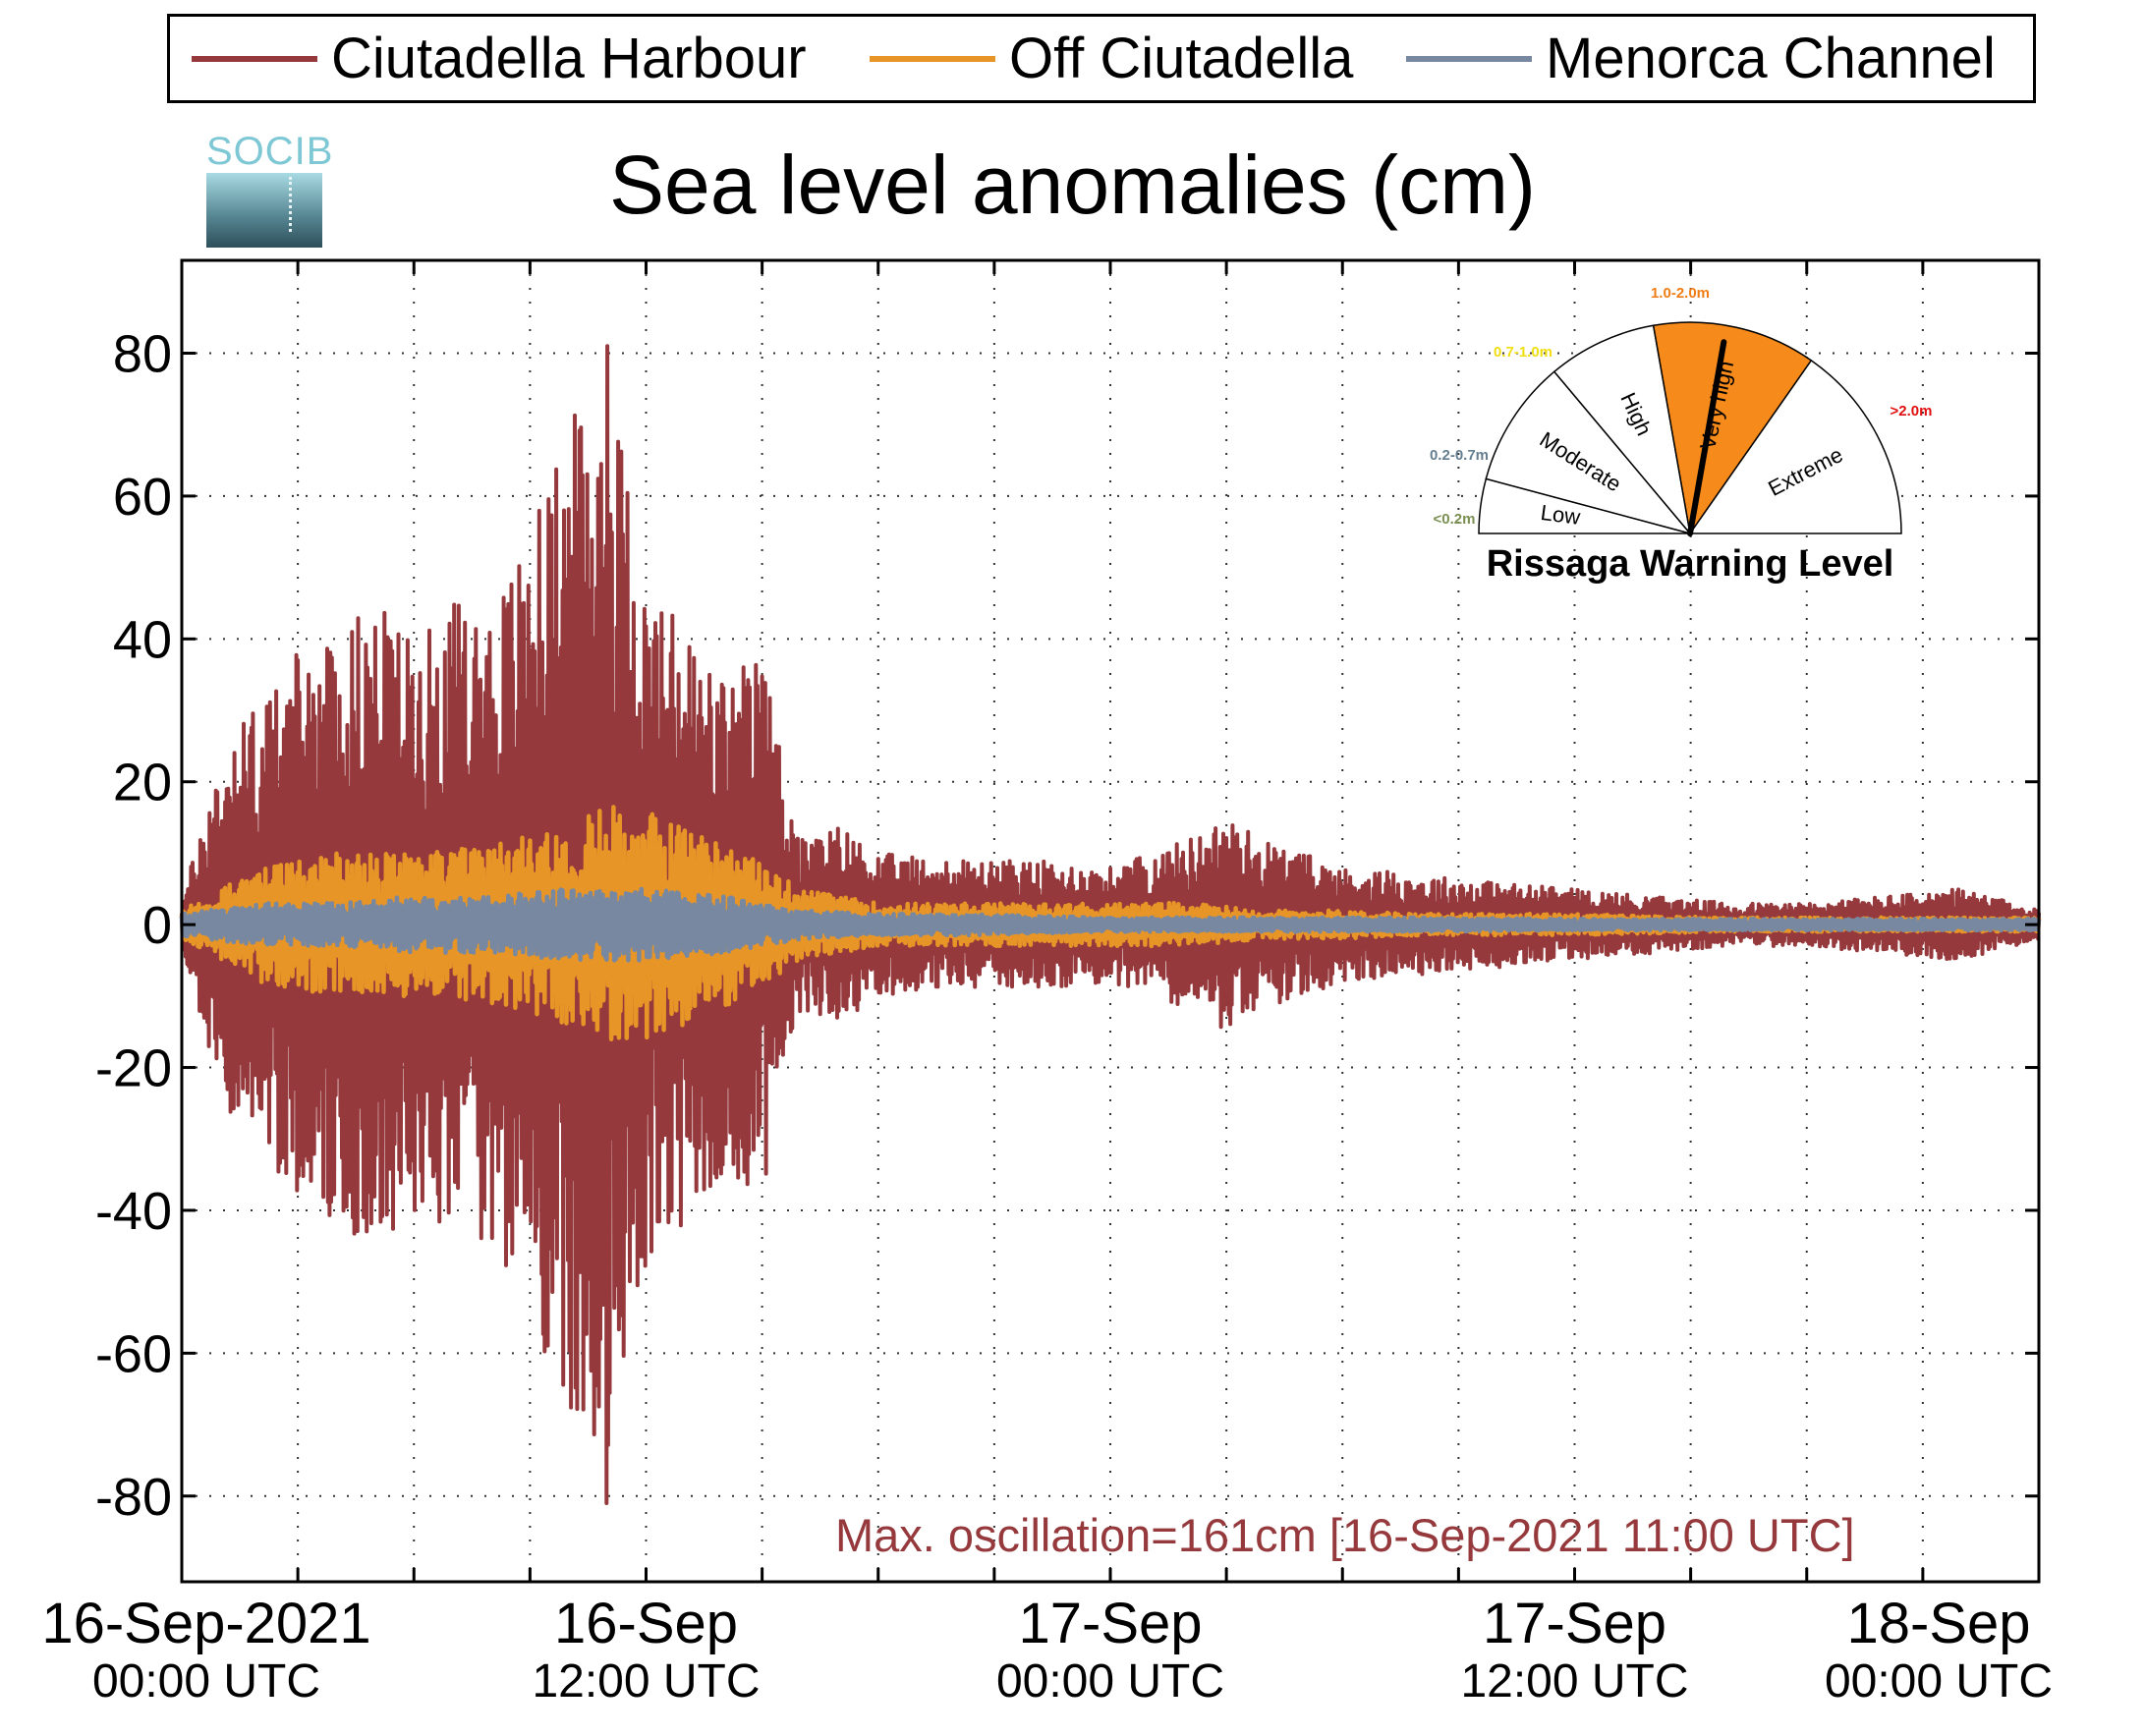  What do you see at coordinates (142, 497) in the screenshot?
I see `y-tick-label: 60` at bounding box center [142, 497].